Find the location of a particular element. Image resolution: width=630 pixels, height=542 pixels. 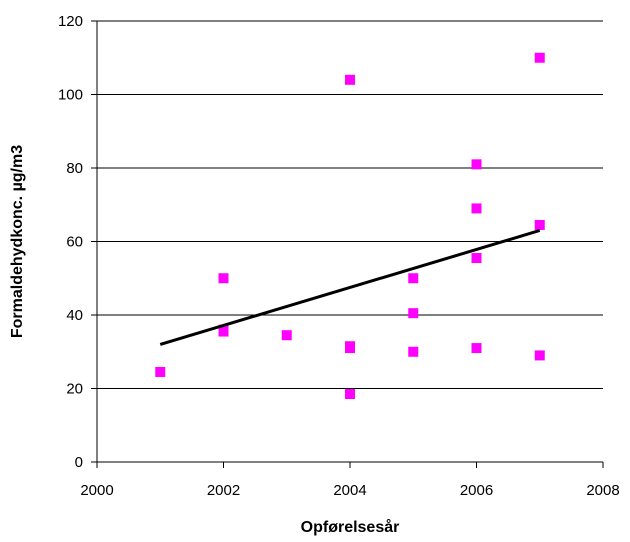

x-axis-ticks: 2000 2002 2004 2006 2008 is located at coordinates (350, 480).